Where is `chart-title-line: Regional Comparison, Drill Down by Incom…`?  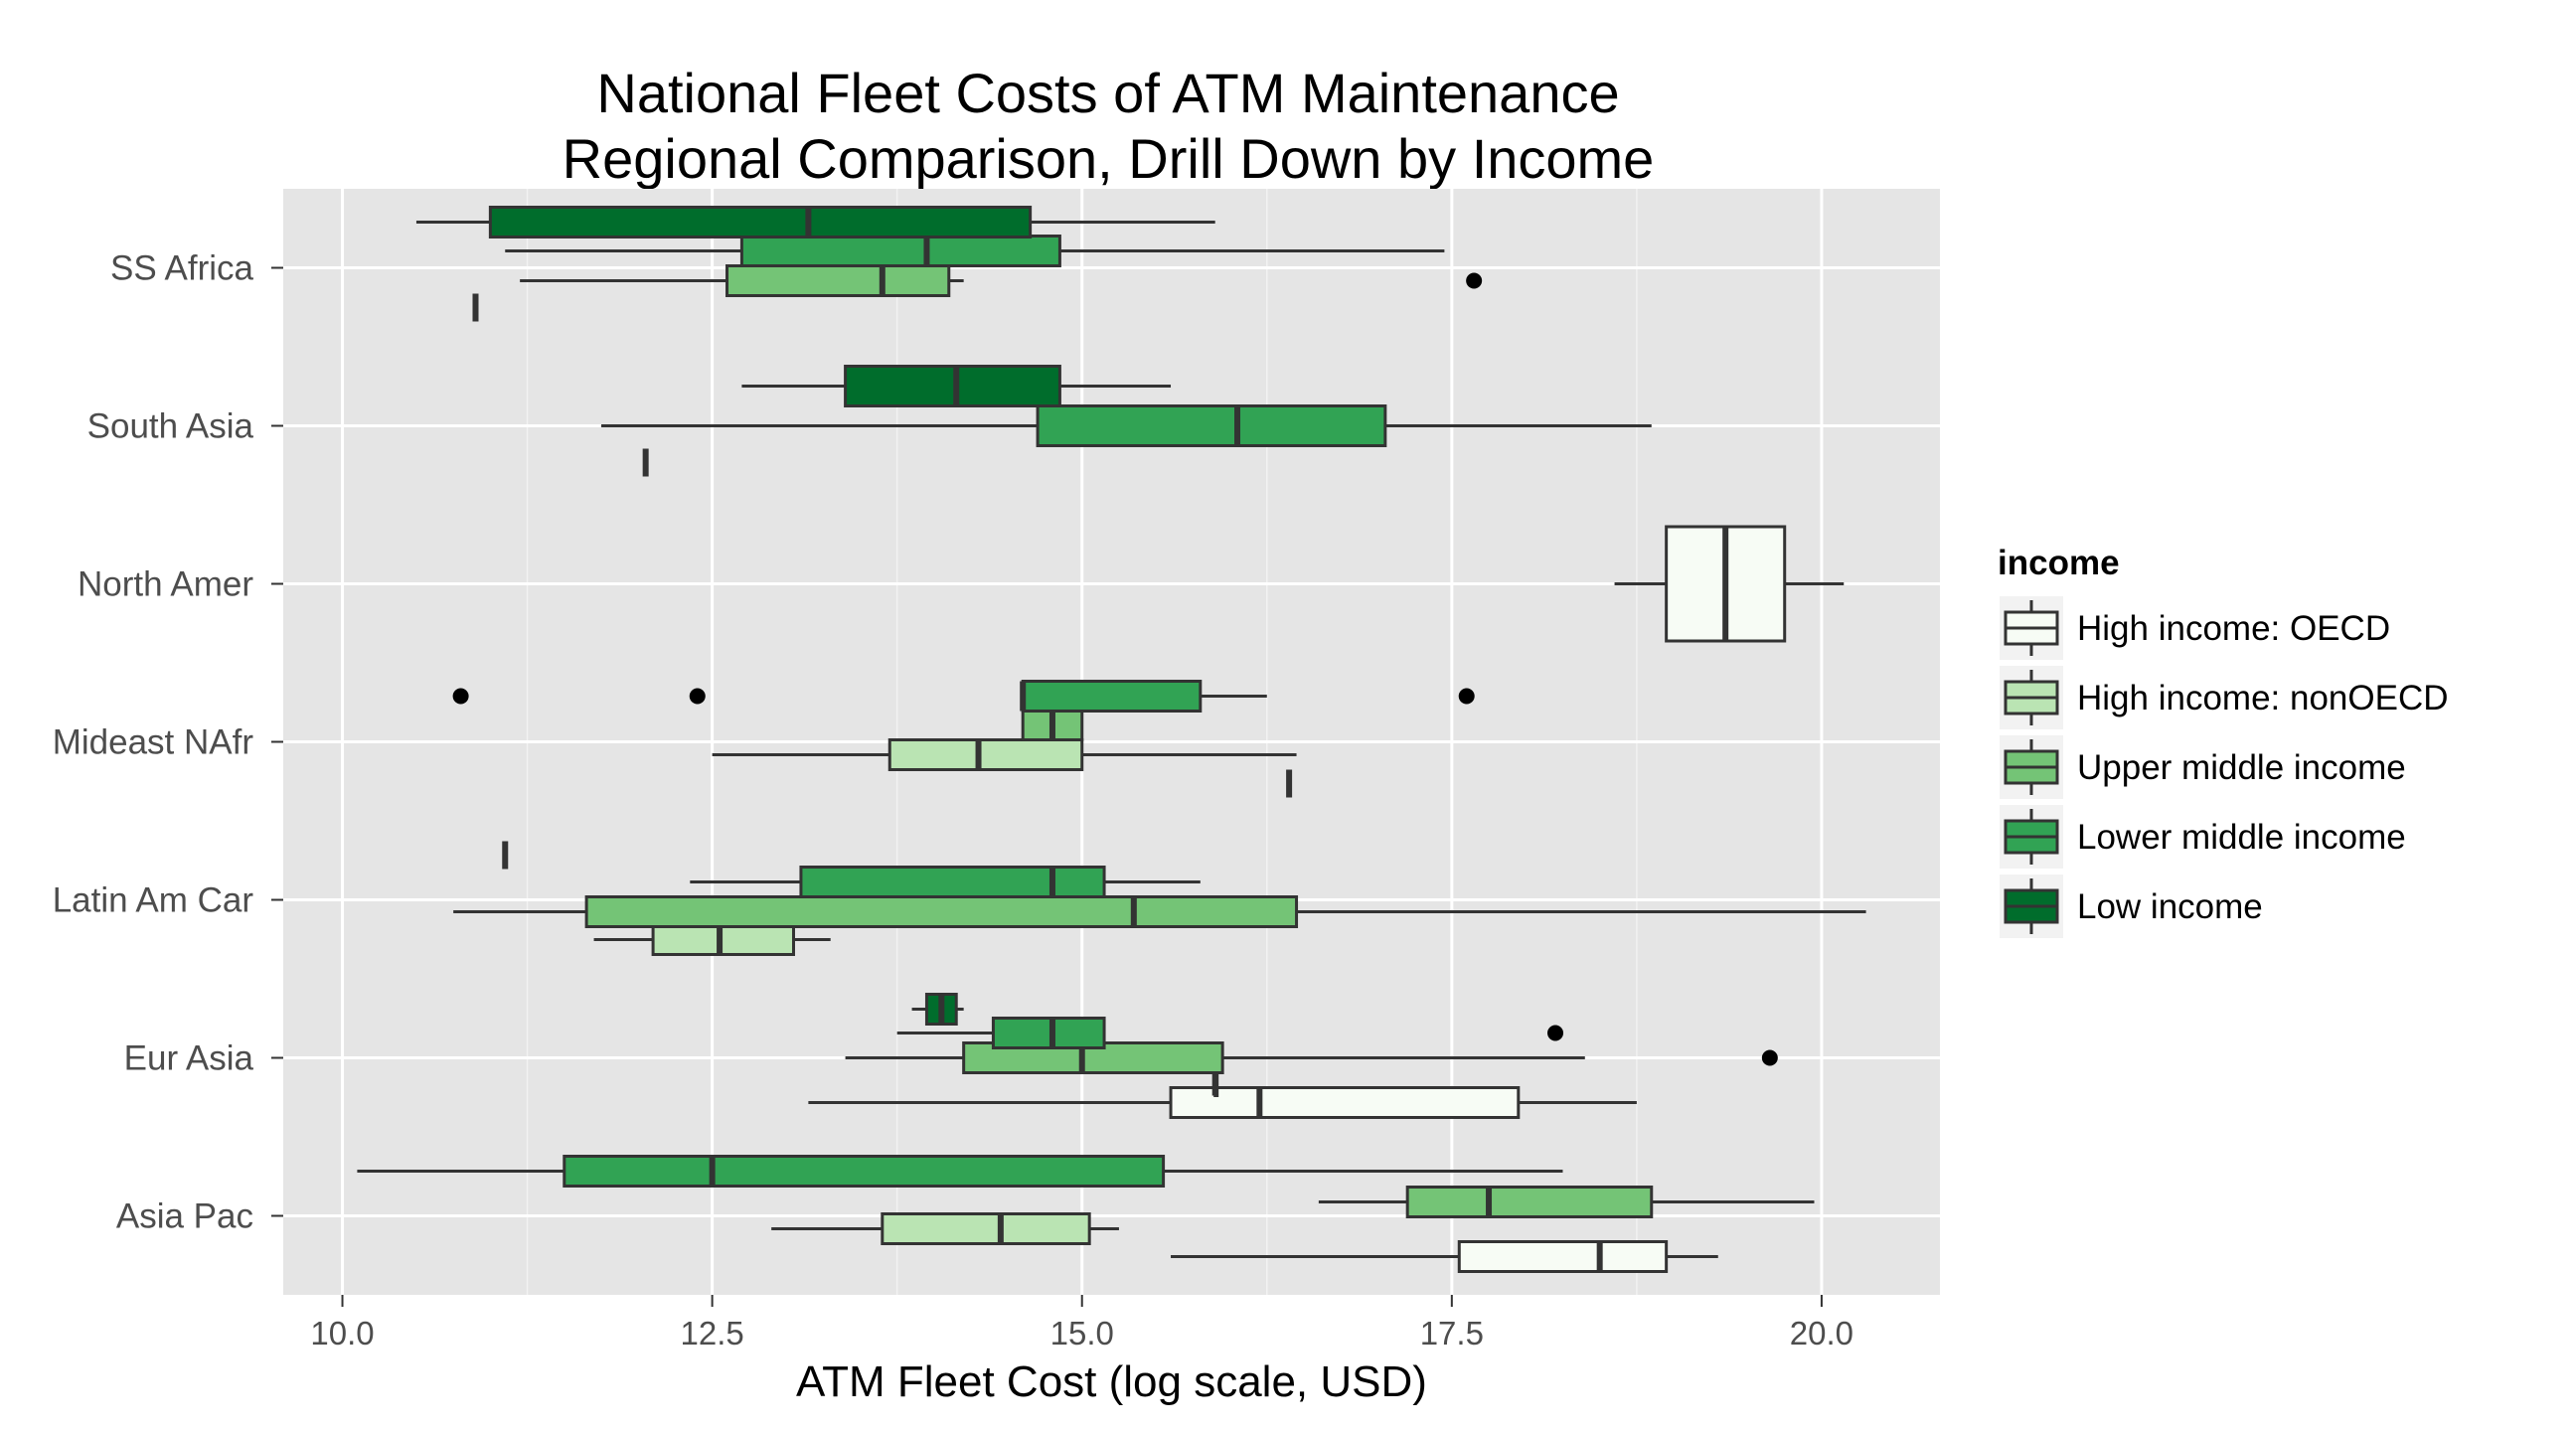
chart-title-line: Regional Comparison, Drill Down by Incom… is located at coordinates (1109, 158).